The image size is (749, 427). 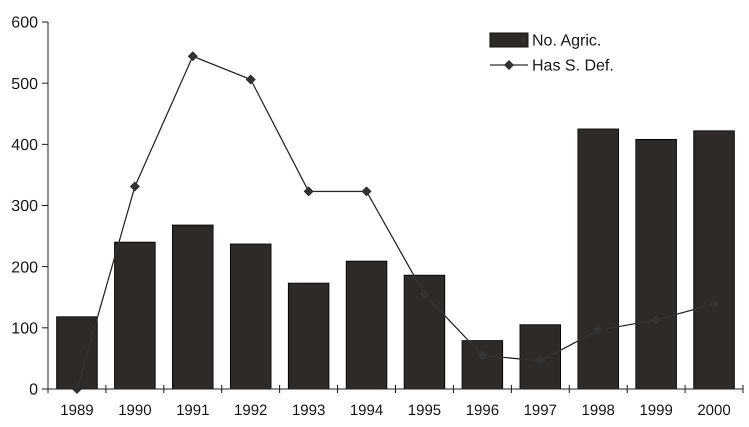 I want to click on y-tick-label: 200, so click(x=24, y=267).